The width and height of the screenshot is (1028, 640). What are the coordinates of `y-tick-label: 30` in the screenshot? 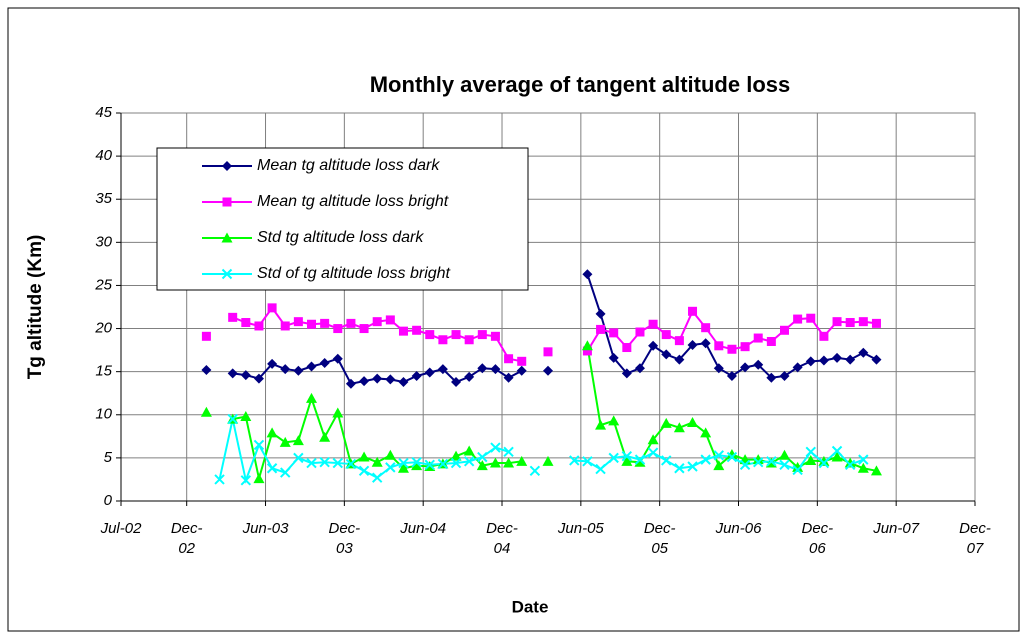 It's located at (103, 241).